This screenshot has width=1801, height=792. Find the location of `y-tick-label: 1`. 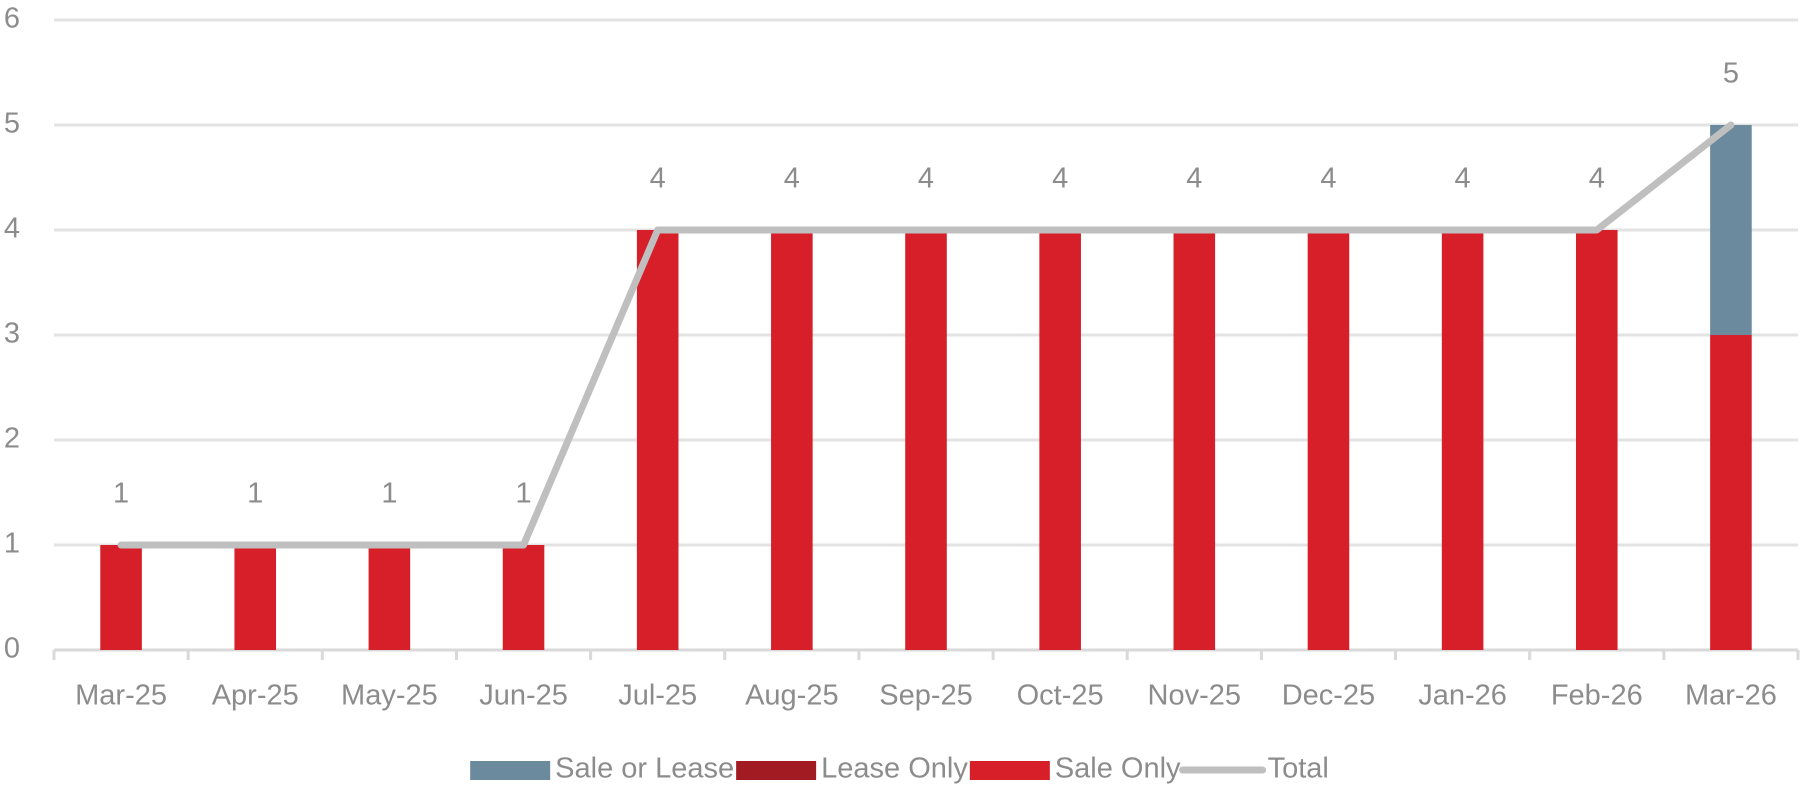

y-tick-label: 1 is located at coordinates (12, 544).